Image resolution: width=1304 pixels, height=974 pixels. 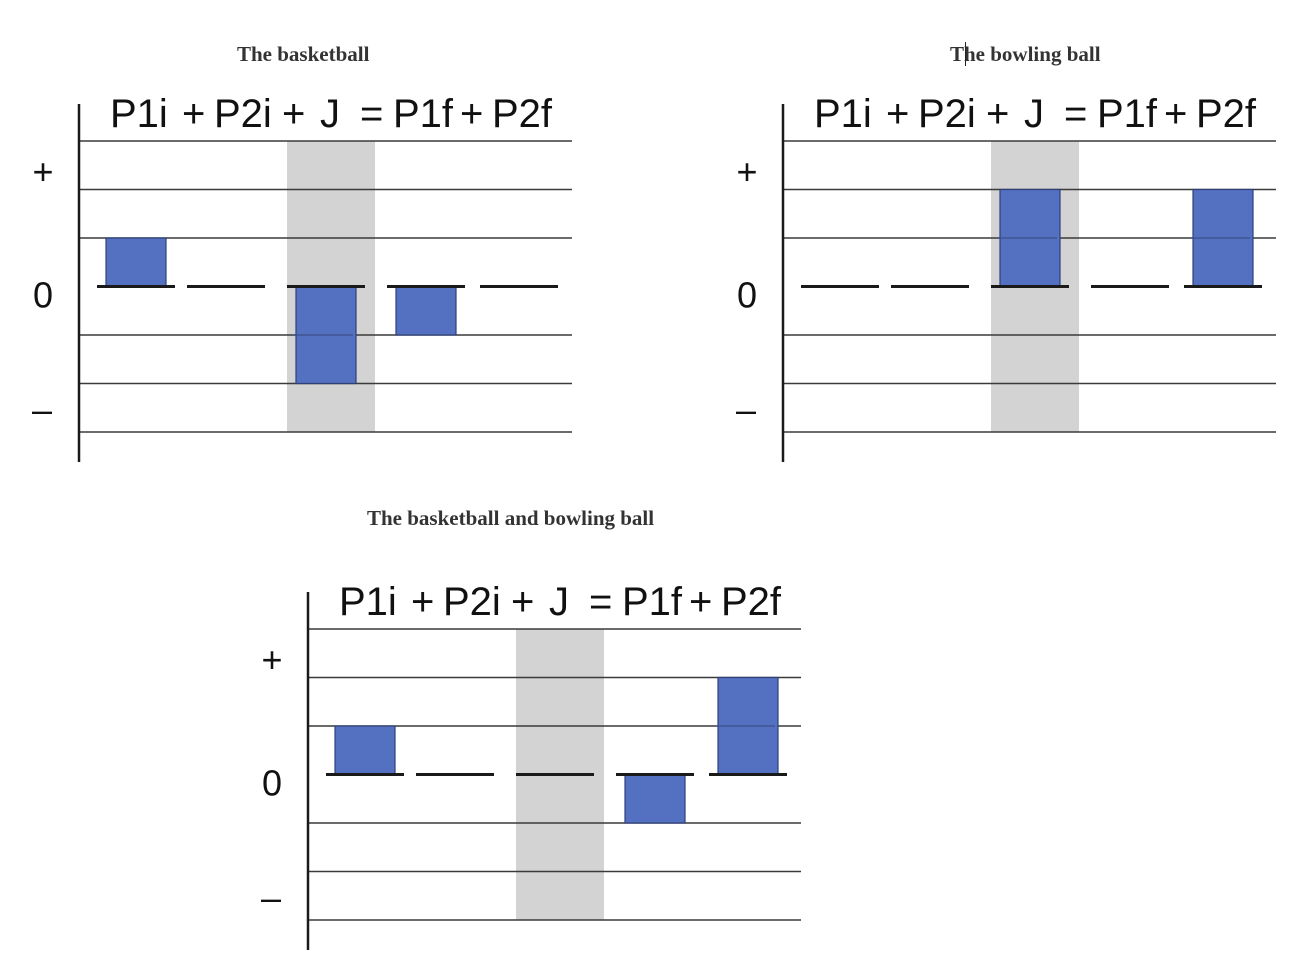 I want to click on text-cursor, so click(x=965, y=54).